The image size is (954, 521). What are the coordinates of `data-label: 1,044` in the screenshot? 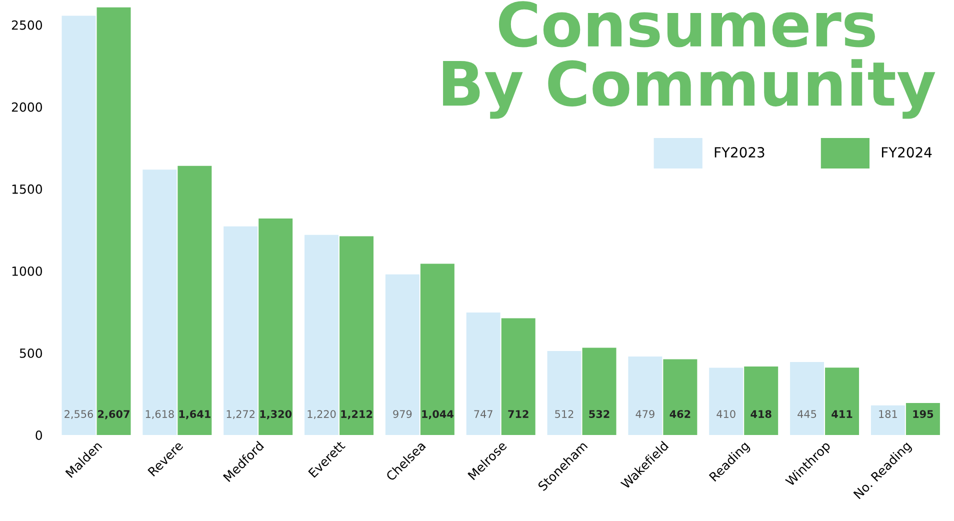 It's located at (438, 415).